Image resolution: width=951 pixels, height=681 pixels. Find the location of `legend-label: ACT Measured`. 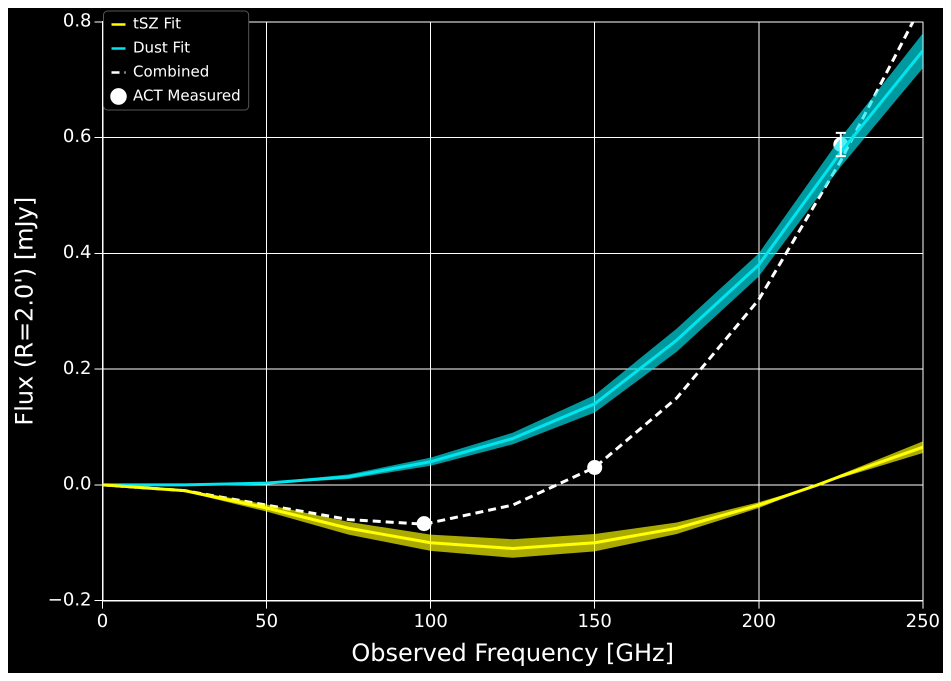

legend-label: ACT Measured is located at coordinates (187, 95).